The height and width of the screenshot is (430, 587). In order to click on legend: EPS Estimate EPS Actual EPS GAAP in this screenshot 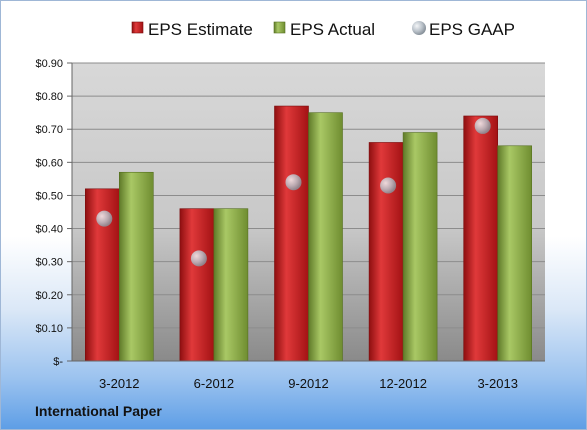, I will do `click(323, 29)`.